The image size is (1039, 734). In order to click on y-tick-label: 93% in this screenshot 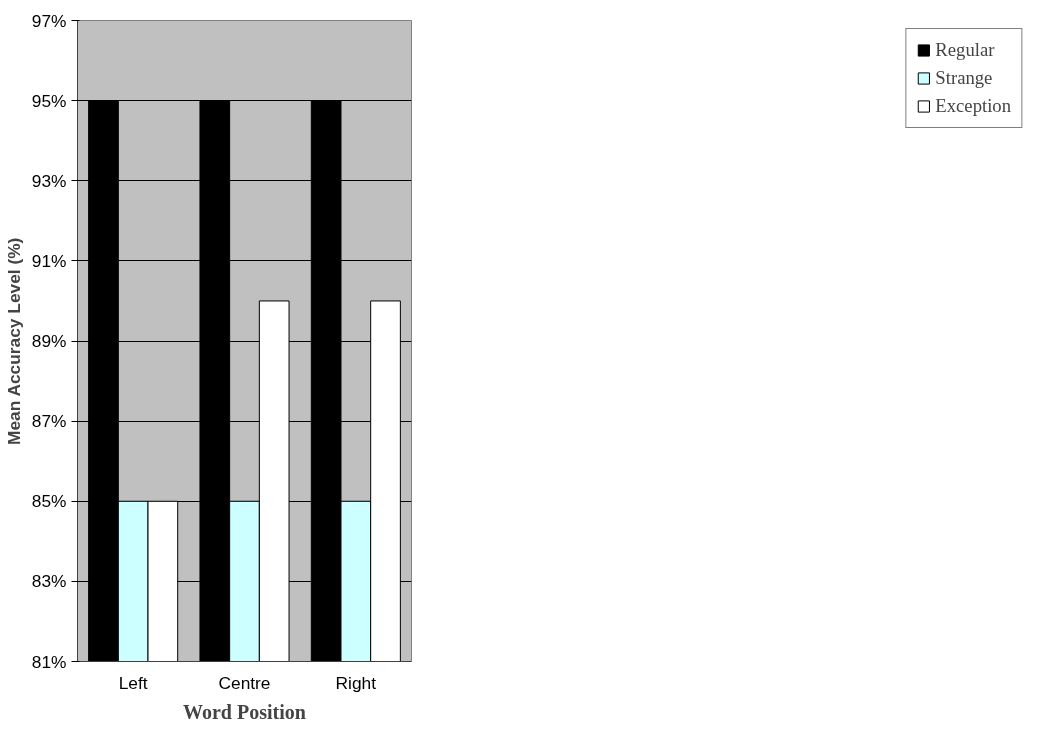, I will do `click(49, 180)`.